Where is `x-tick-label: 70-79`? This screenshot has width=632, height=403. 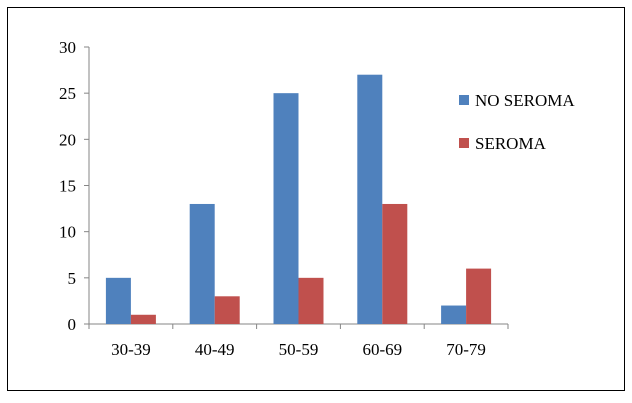
x-tick-label: 70-79 is located at coordinates (466, 349).